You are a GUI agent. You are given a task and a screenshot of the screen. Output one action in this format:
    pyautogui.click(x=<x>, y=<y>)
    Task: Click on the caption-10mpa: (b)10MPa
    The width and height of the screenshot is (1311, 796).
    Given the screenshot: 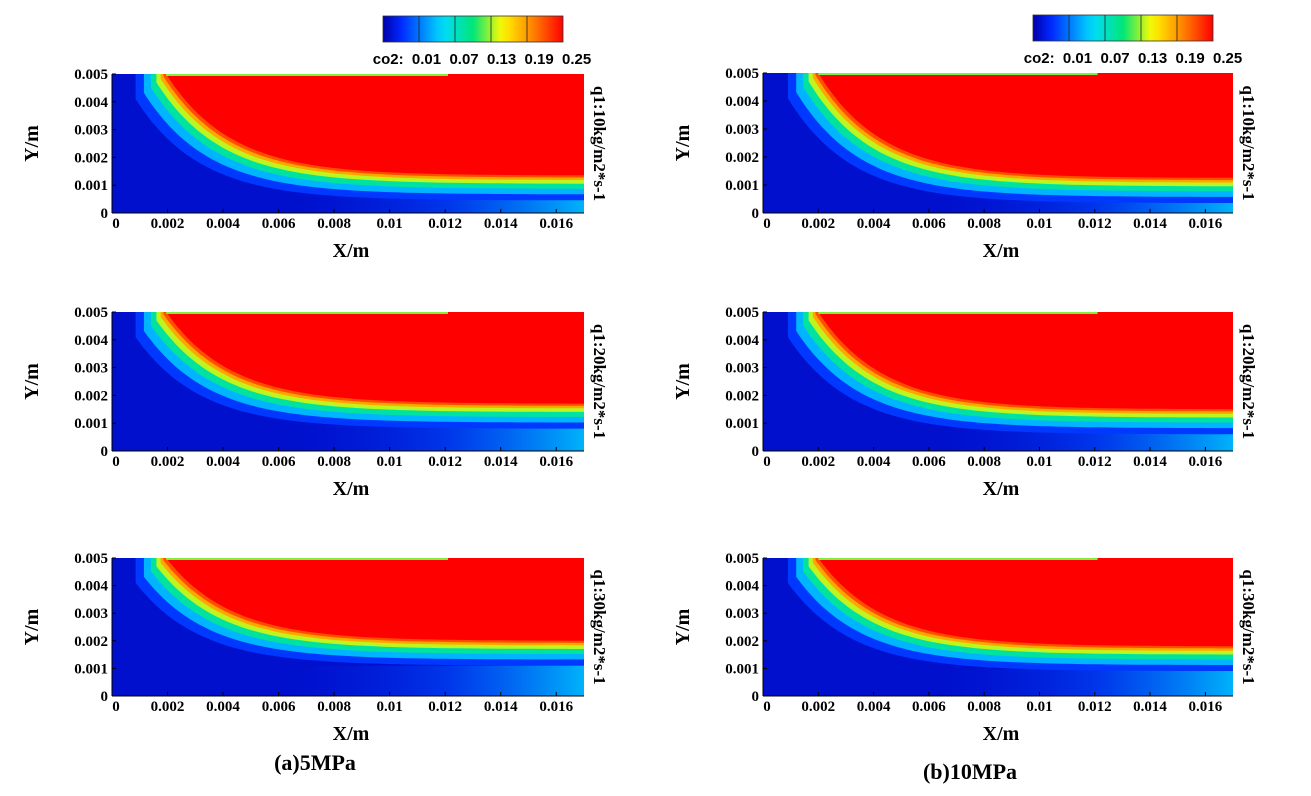 What is the action you would take?
    pyautogui.click(x=970, y=771)
    